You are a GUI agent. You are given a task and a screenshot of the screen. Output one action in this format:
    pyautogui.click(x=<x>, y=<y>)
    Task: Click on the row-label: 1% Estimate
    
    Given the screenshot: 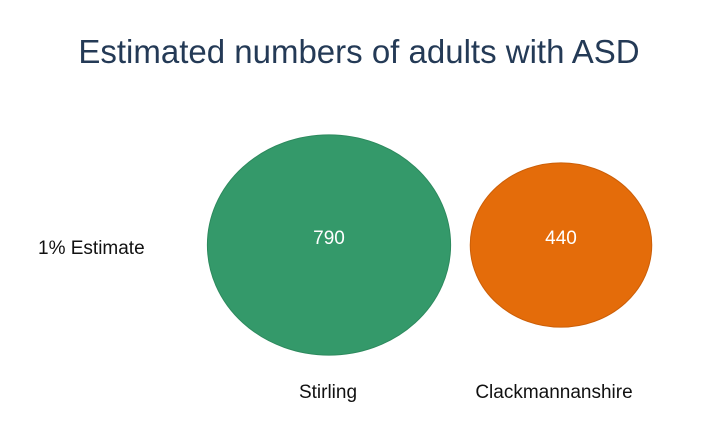 What is the action you would take?
    pyautogui.click(x=91, y=248)
    